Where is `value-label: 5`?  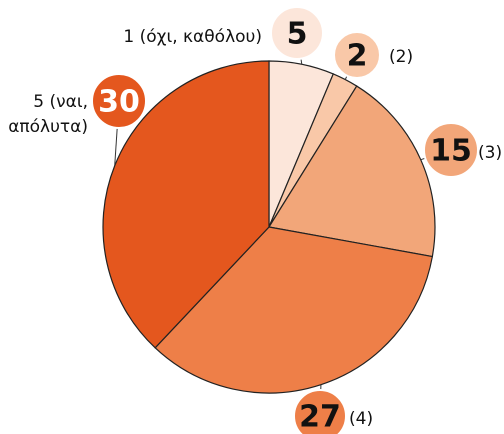
value-label: 5 is located at coordinates (297, 34).